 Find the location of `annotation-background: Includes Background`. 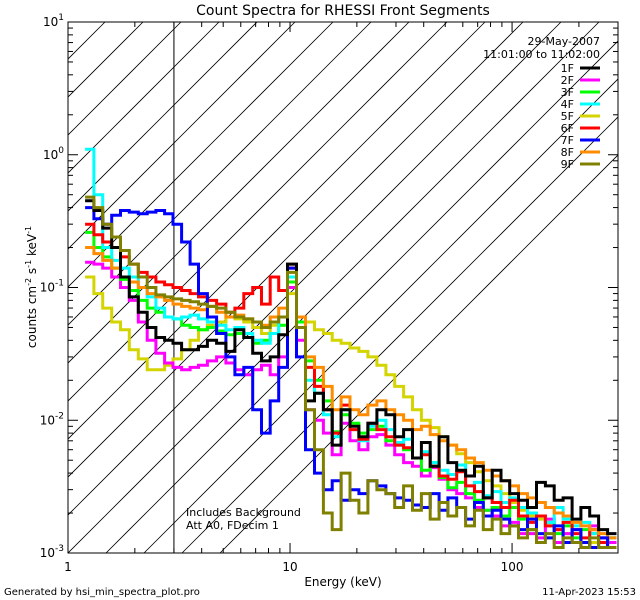

annotation-background: Includes Background is located at coordinates (243, 512).